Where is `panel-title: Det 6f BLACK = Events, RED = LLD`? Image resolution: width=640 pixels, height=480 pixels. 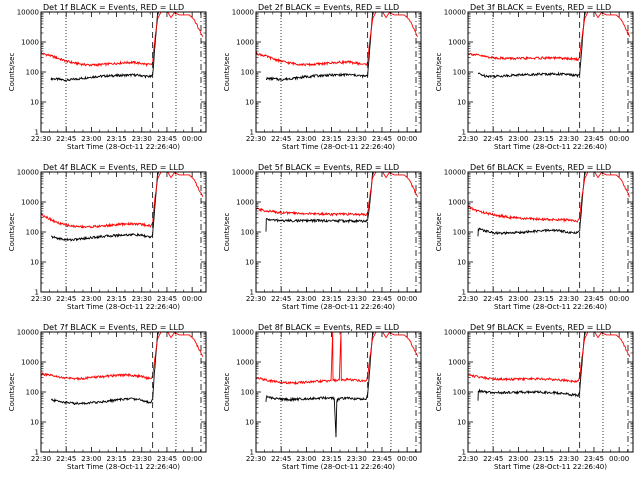
panel-title: Det 6f BLACK = Events, RED = LLD is located at coordinates (540, 167).